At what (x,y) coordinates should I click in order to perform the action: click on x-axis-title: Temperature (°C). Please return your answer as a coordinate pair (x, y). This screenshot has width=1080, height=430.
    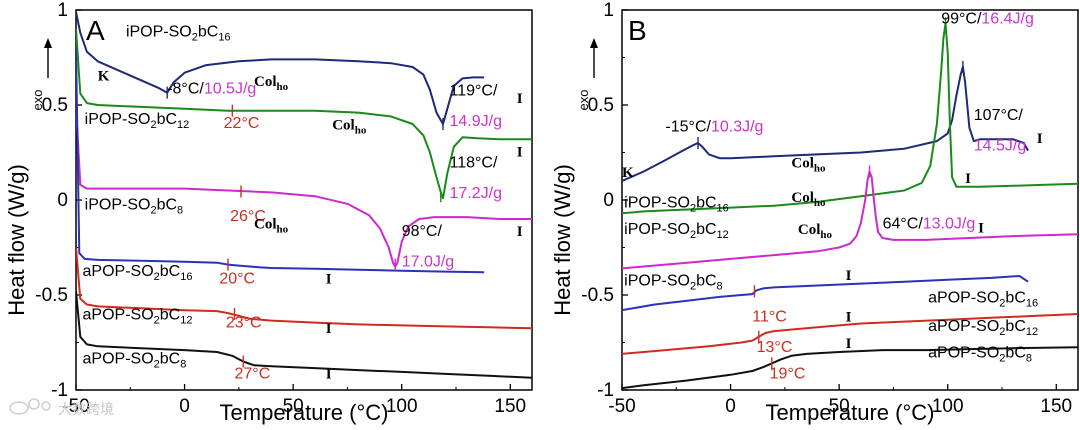
    Looking at the image, I should click on (304, 412).